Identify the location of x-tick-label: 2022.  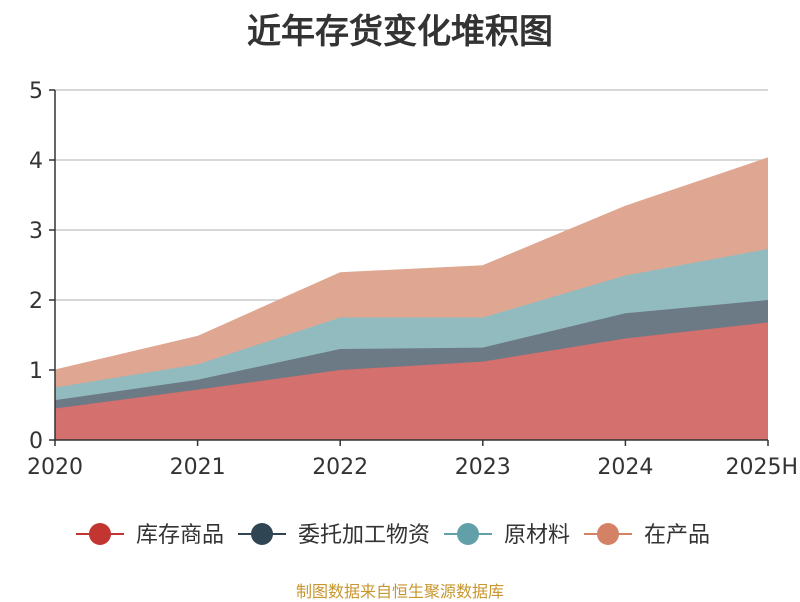
(340, 467).